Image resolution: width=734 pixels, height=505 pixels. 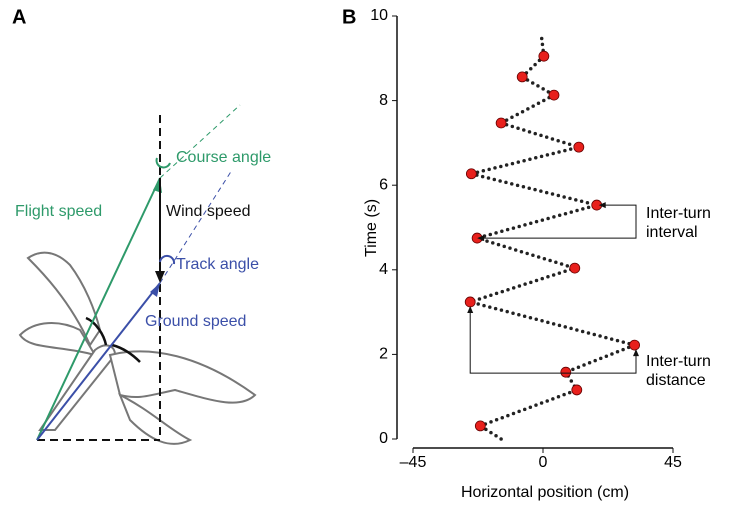 What do you see at coordinates (217, 264) in the screenshot?
I see `label: Track angle` at bounding box center [217, 264].